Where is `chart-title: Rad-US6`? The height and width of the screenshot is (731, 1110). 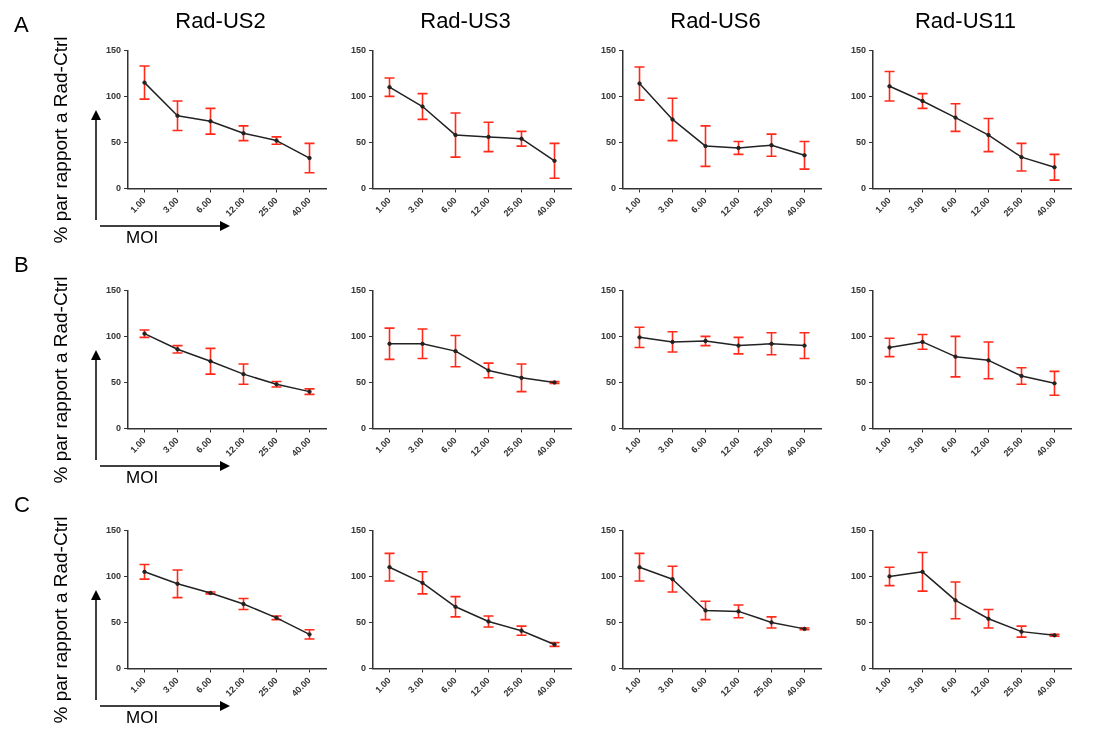 chart-title: Rad-US6 is located at coordinates (715, 21).